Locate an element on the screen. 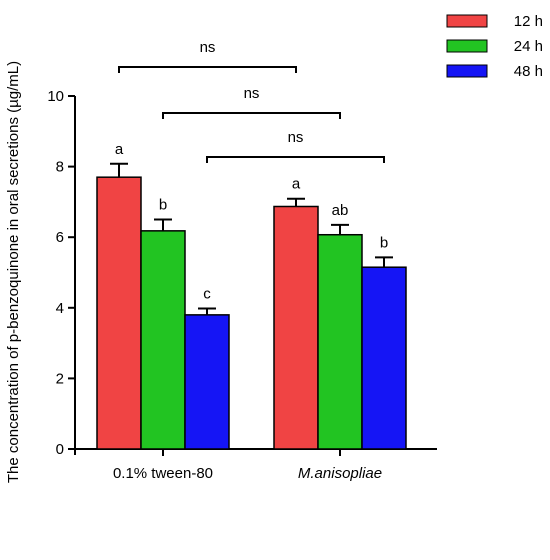  legend-label: 12 h is located at coordinates (528, 21).